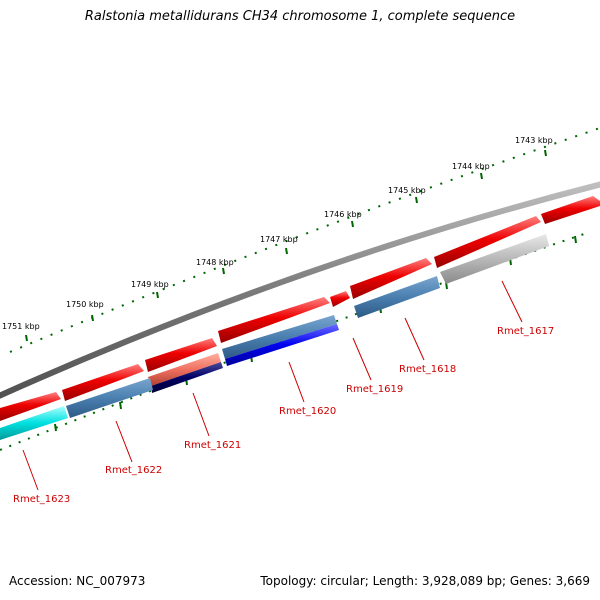 The height and width of the screenshot is (600, 600). Describe the element at coordinates (471, 166) in the screenshot. I see `scale-label: 1744 kbp` at that location.